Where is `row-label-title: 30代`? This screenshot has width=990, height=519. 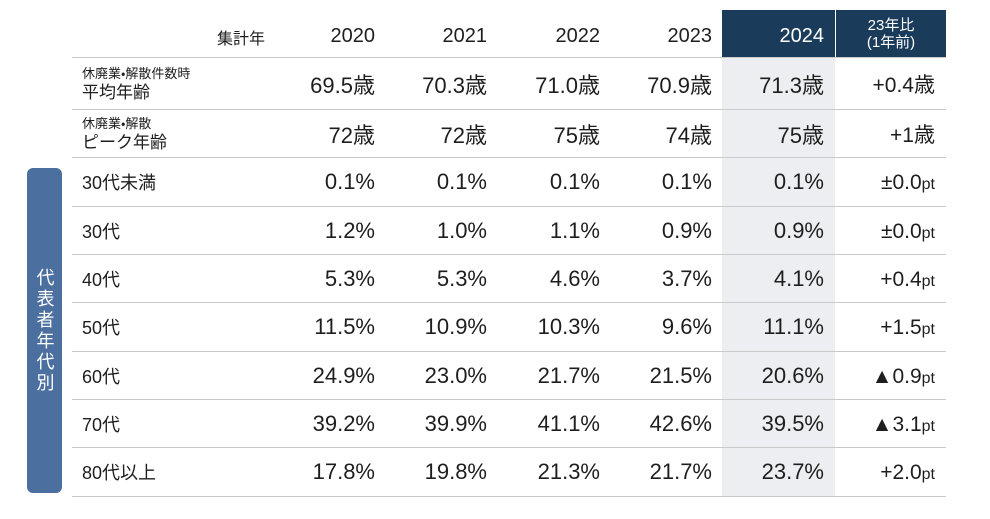
row-label-title: 30代 is located at coordinates (101, 231).